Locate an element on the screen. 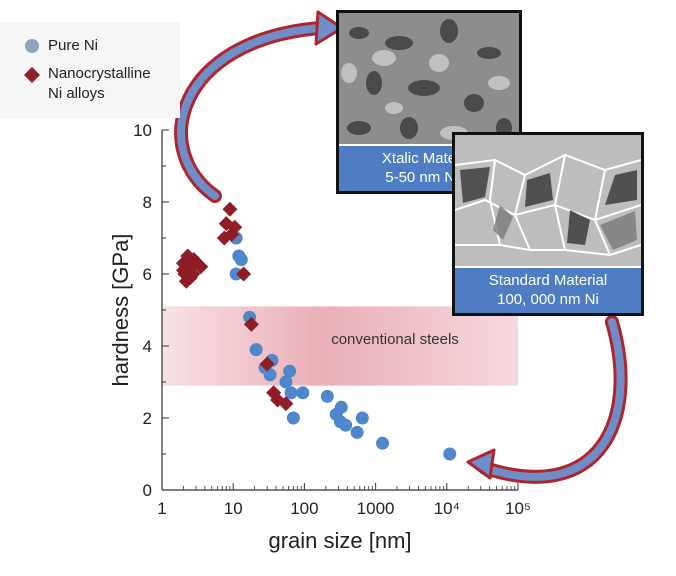 This screenshot has width=676, height=576. x-tick-label: 1 is located at coordinates (161, 508).